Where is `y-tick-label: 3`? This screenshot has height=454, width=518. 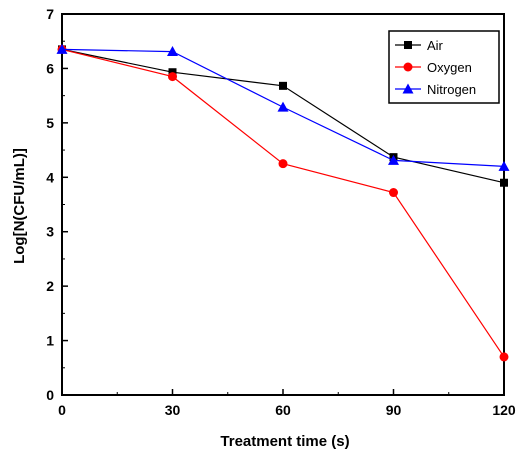
y-tick-label: 3 is located at coordinates (50, 232).